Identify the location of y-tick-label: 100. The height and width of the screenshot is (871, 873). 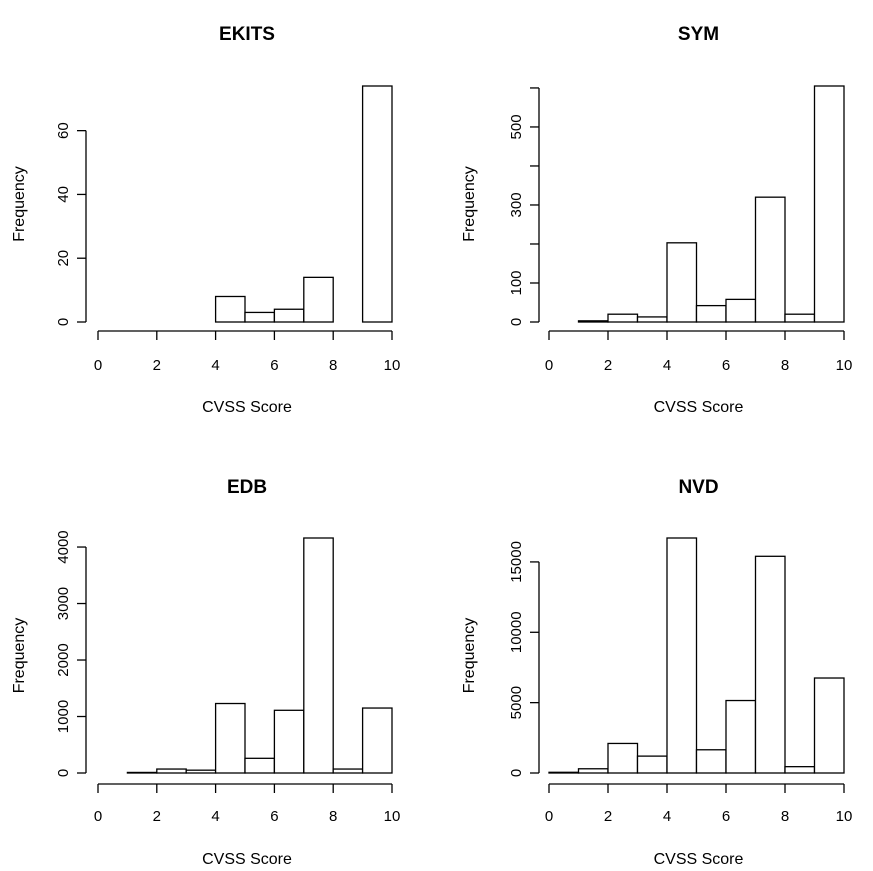
(516, 282).